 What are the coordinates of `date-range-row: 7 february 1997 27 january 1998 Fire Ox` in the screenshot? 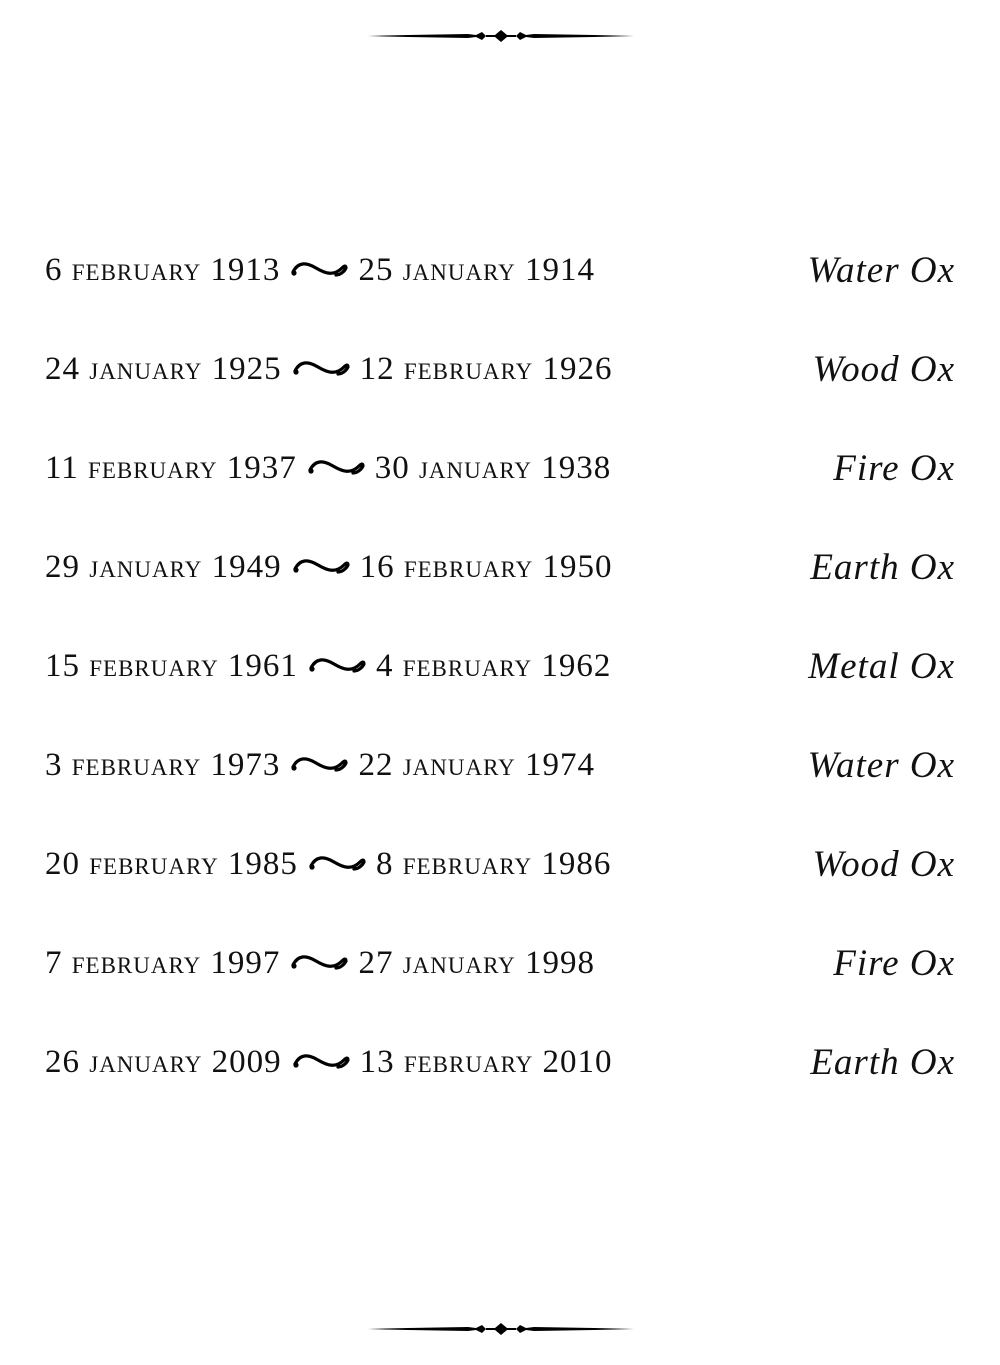 It's located at (500, 963).